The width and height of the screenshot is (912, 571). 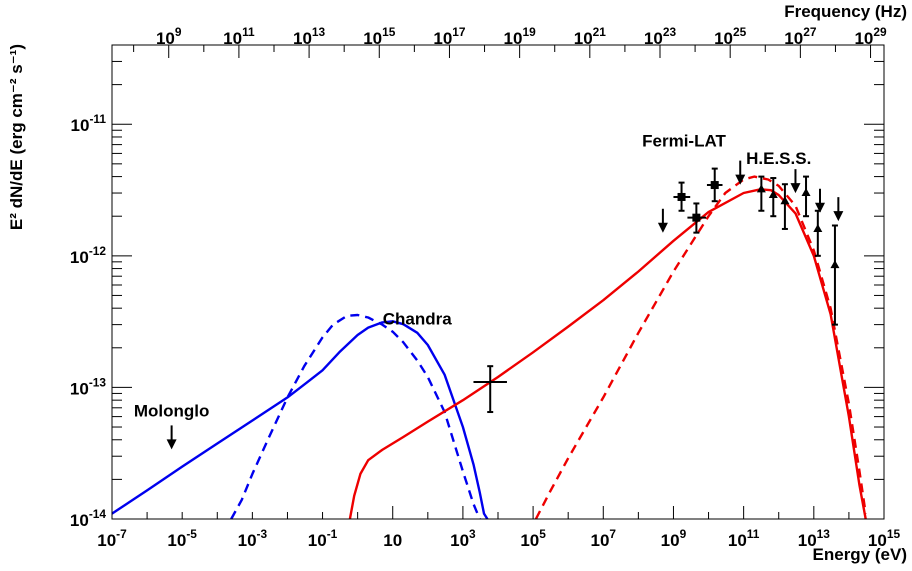 What do you see at coordinates (870, 36) in the screenshot?
I see `x2-tick-label: 10²⁹` at bounding box center [870, 36].